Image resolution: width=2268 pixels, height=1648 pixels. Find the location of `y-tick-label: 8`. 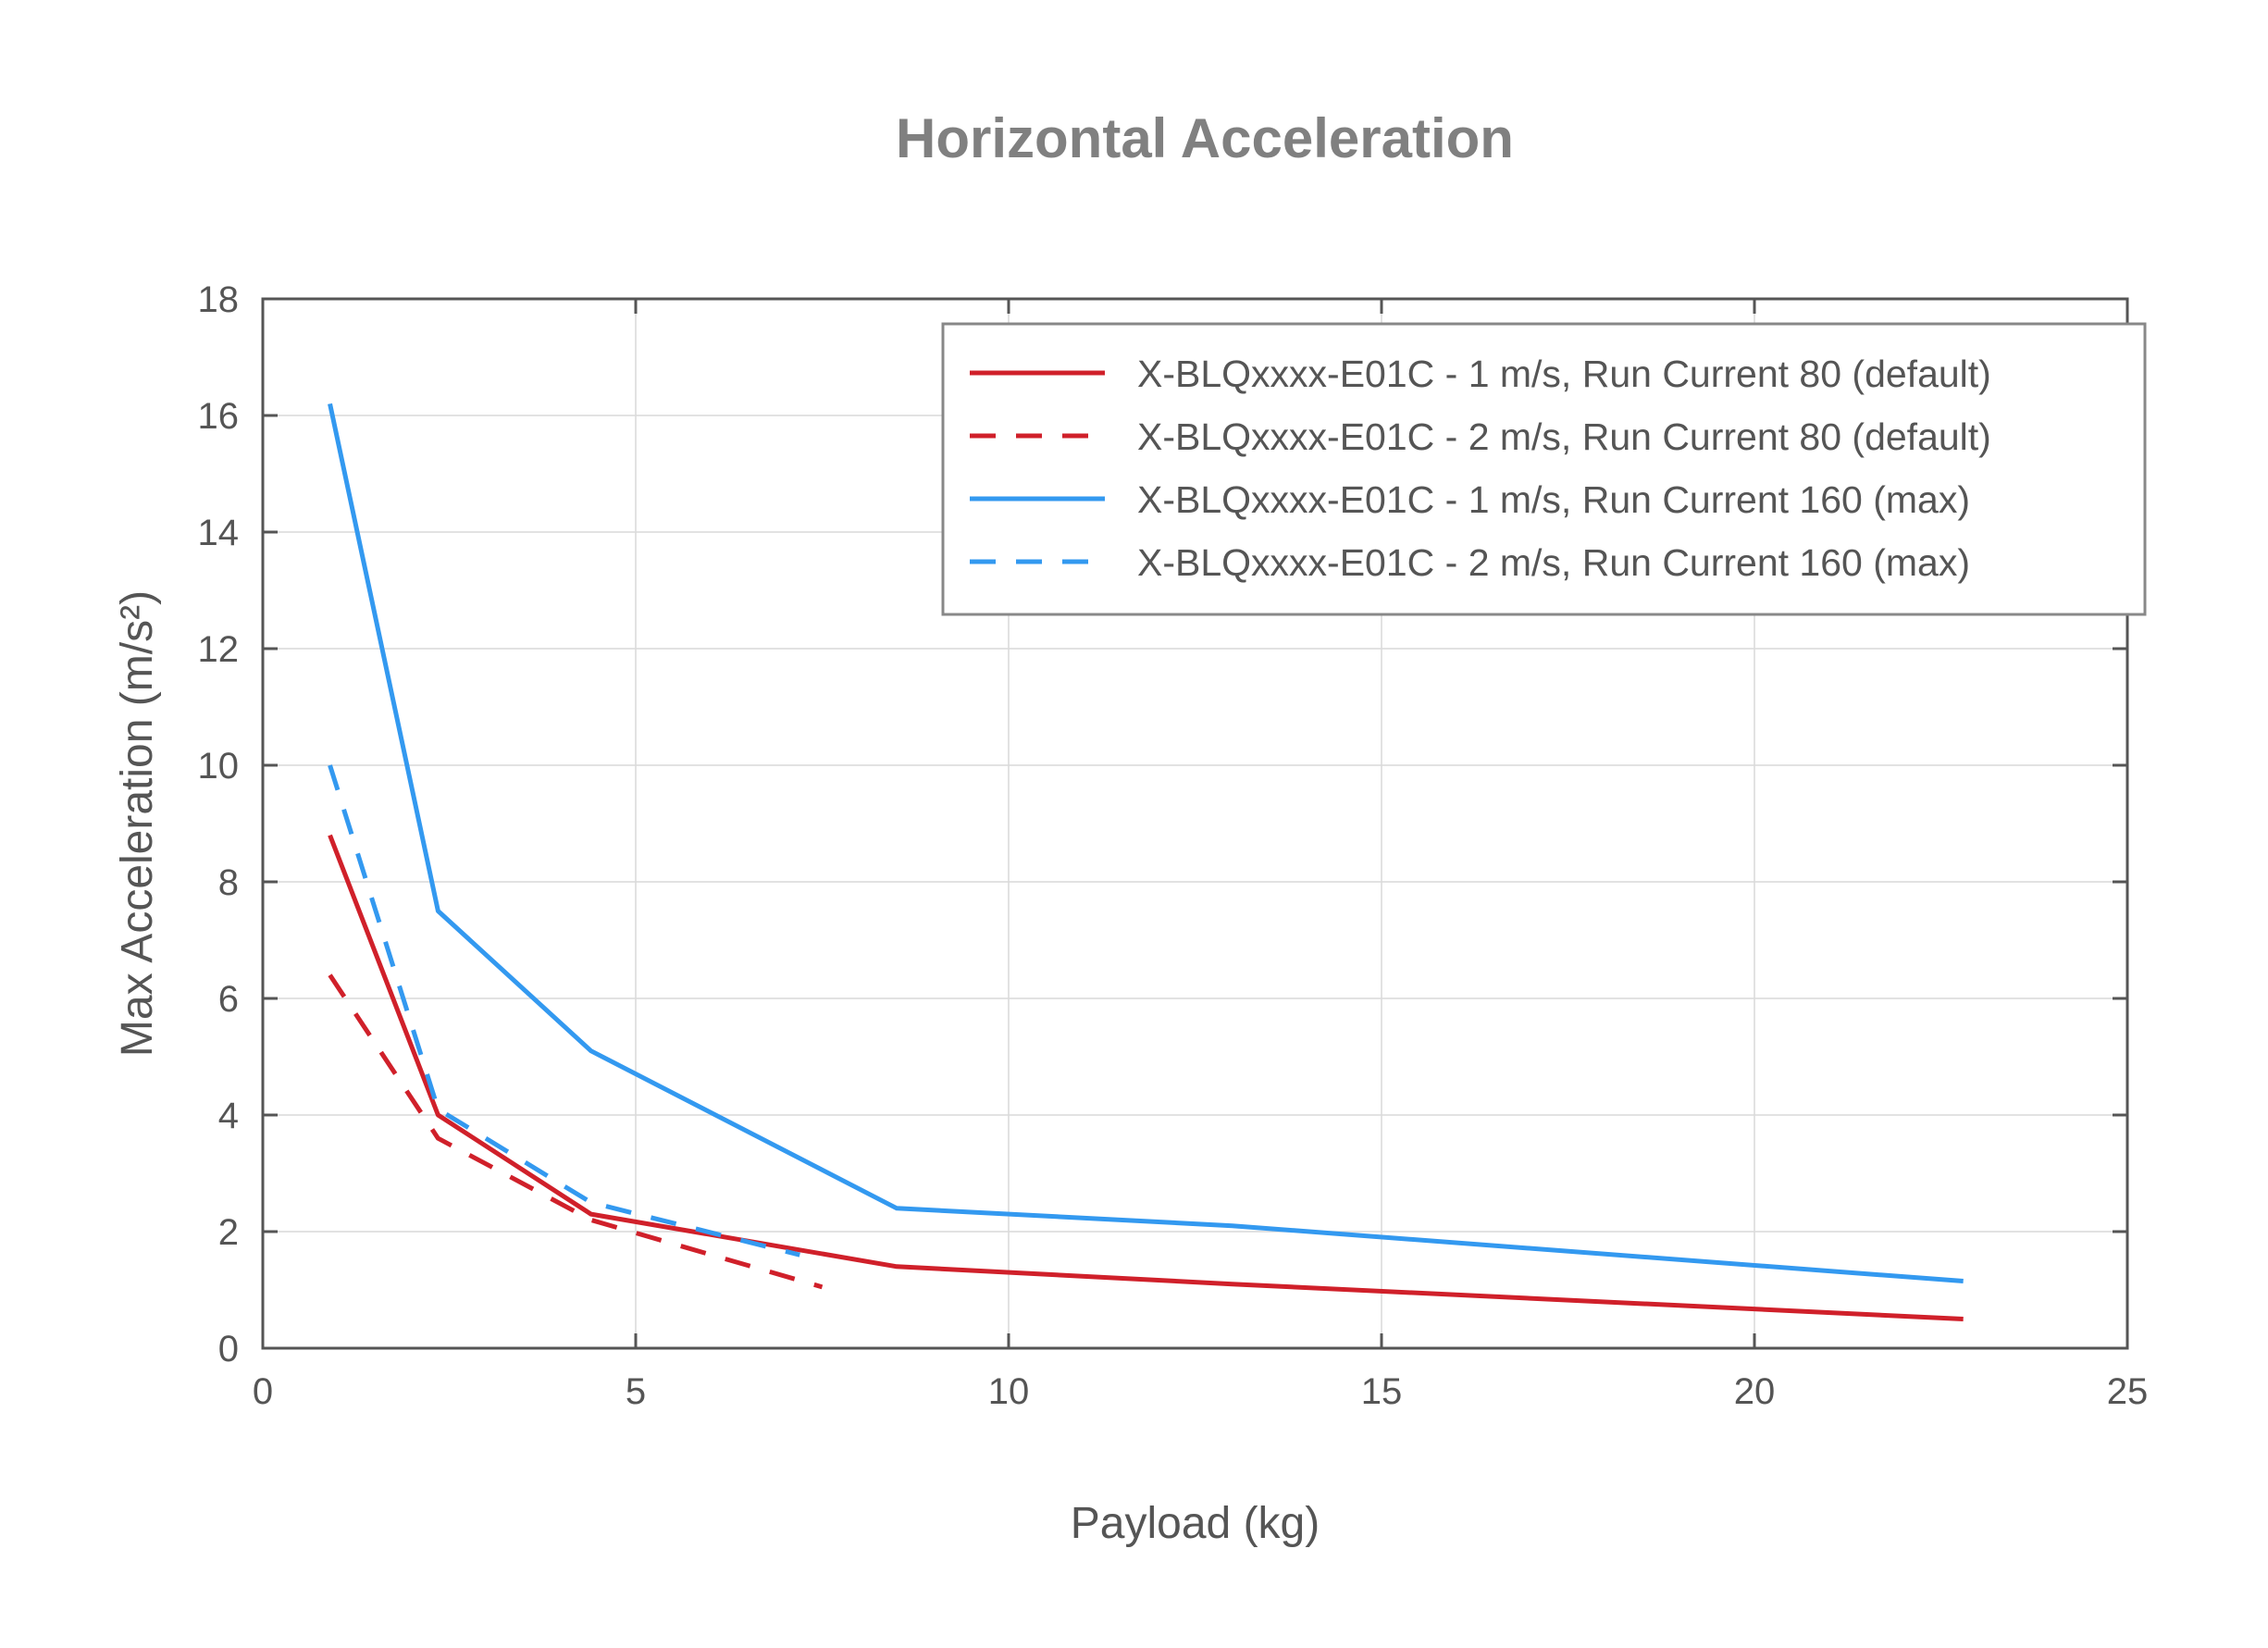

y-tick-label: 8 is located at coordinates (228, 882).